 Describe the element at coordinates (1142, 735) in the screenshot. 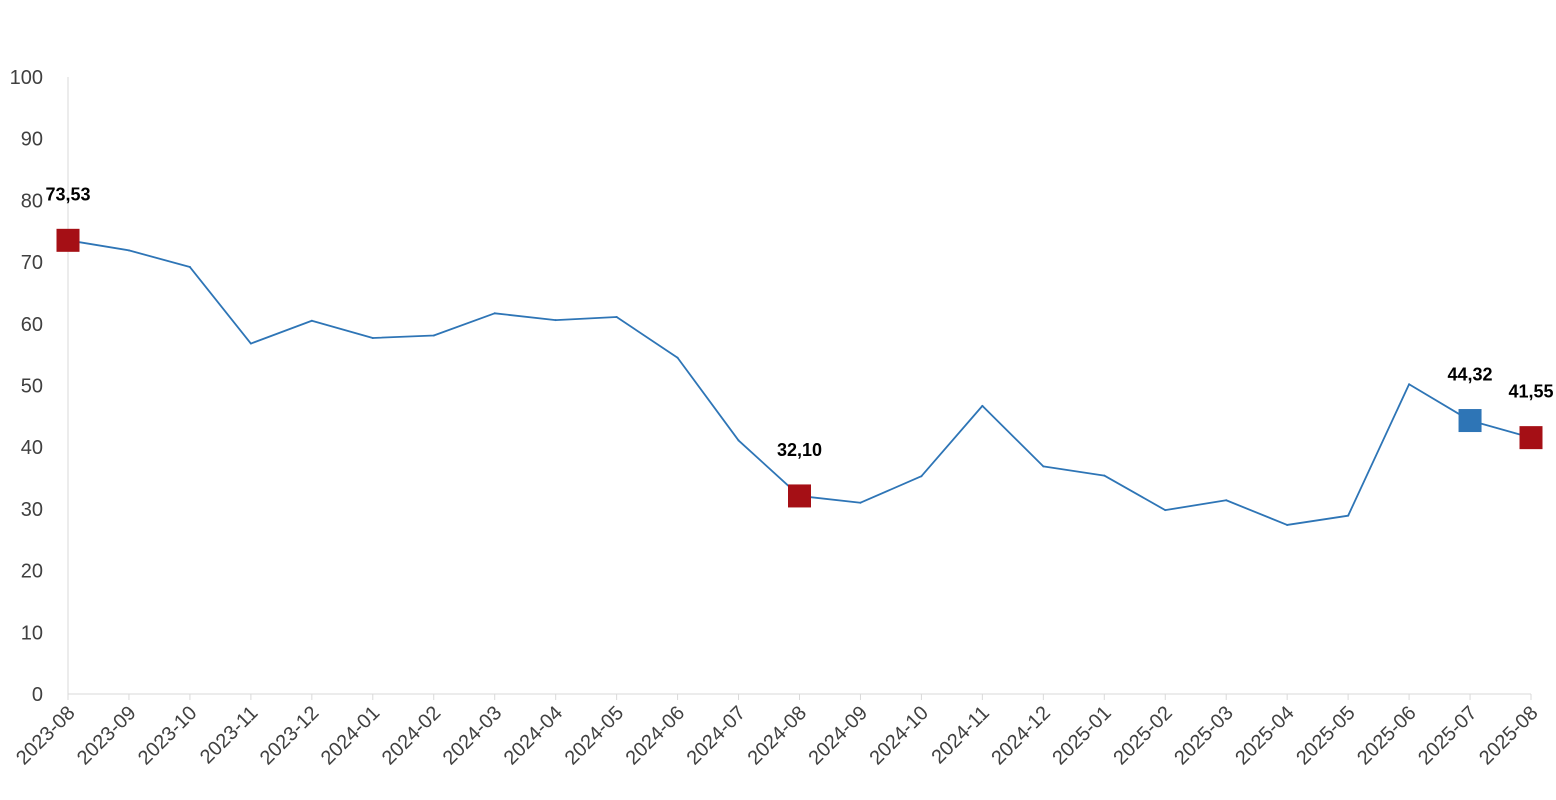

I see `x-tick-label: 2025-02` at that location.